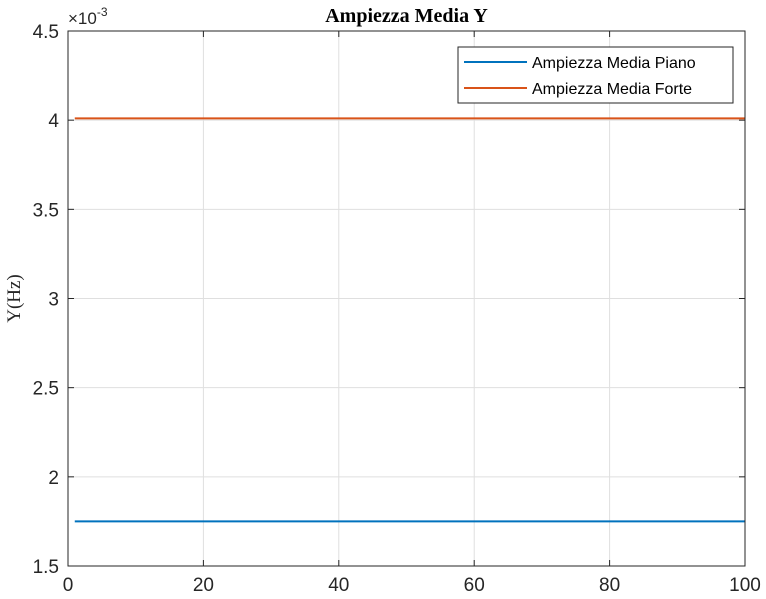 Image resolution: width=766 pixels, height=599 pixels. What do you see at coordinates (474, 585) in the screenshot?
I see `x-tick-label: 60` at bounding box center [474, 585].